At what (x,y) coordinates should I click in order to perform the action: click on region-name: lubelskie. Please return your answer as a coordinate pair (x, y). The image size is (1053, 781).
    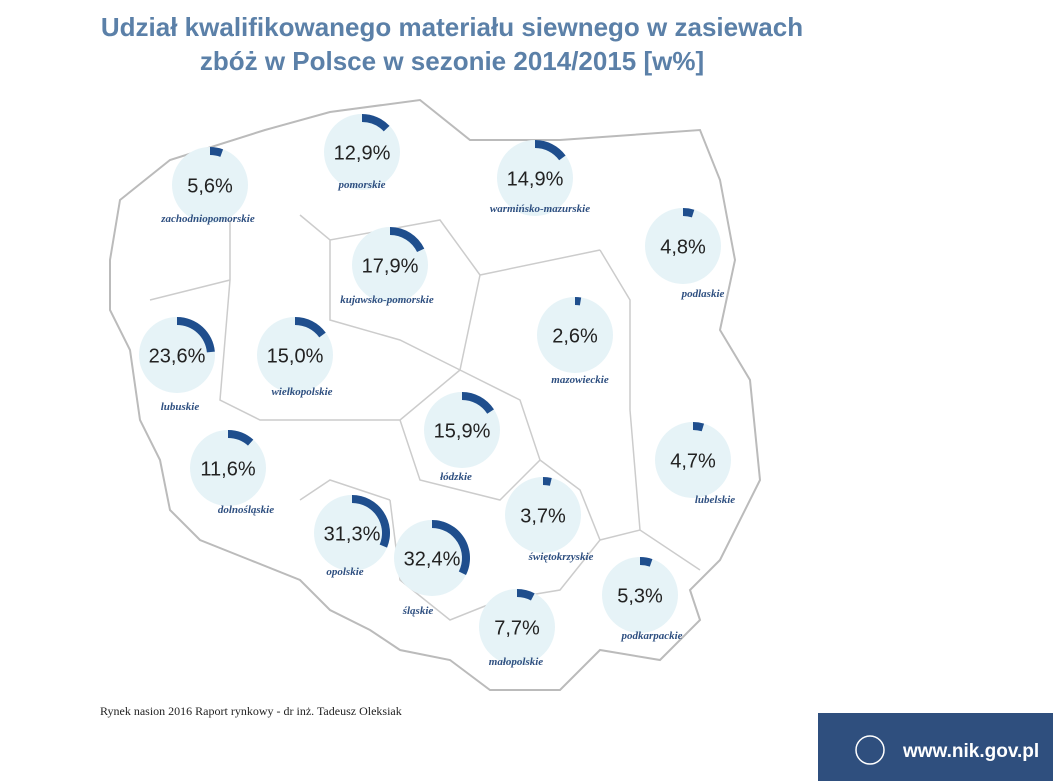
    Looking at the image, I should click on (715, 500).